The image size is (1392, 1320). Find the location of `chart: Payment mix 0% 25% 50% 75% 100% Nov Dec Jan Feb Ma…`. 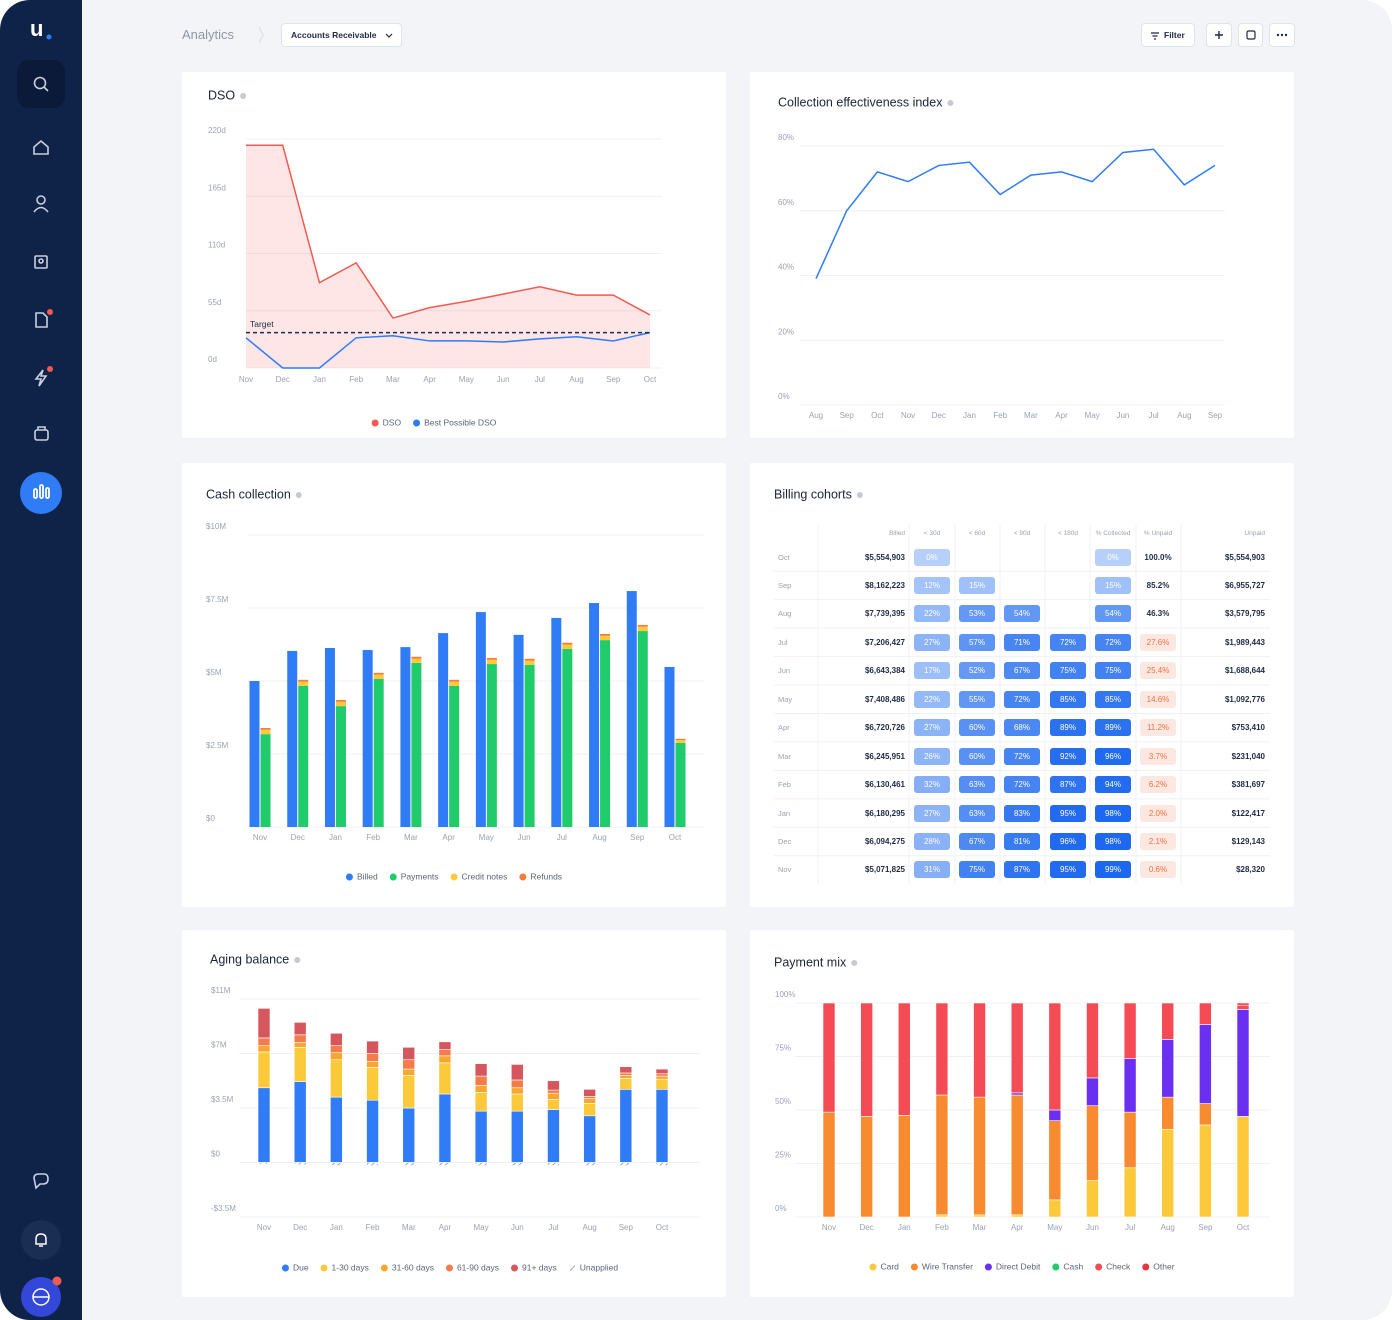

chart: Payment mix 0% 25% 50% 75% 100% Nov Dec Jan Feb Ma… is located at coordinates (1022, 1113).